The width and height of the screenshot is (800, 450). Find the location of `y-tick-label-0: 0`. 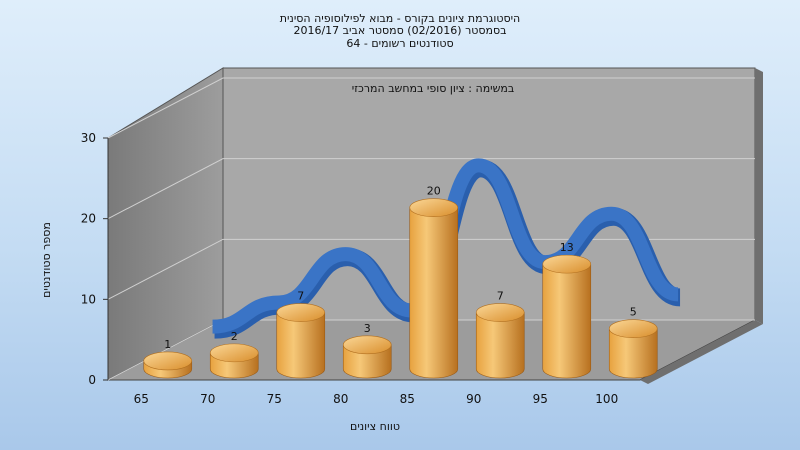

y-tick-label-0: 0 is located at coordinates (92, 380).